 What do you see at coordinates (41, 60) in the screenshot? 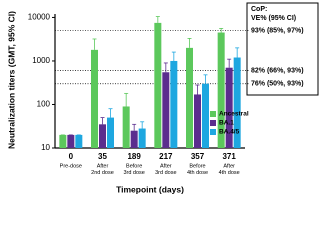
I see `y-tick-label: 1000` at bounding box center [41, 60].